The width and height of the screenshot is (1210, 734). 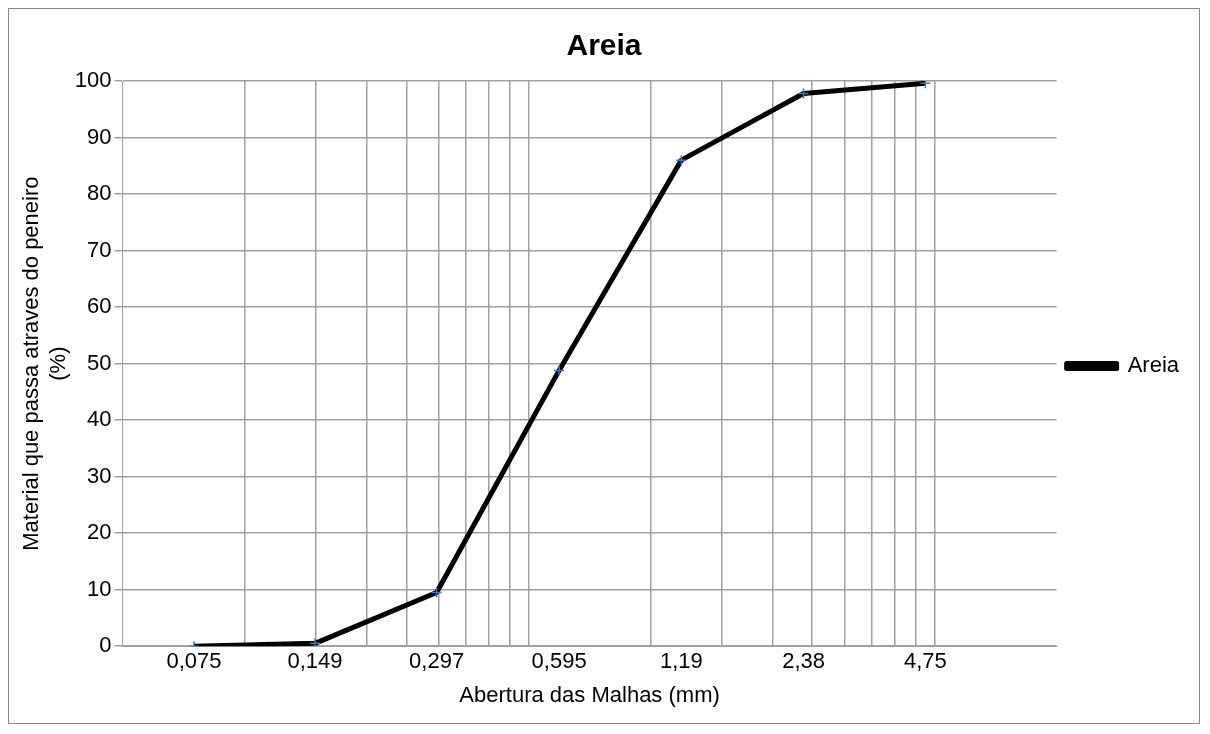 What do you see at coordinates (559, 661) in the screenshot?
I see `x-tick-label: 0,595` at bounding box center [559, 661].